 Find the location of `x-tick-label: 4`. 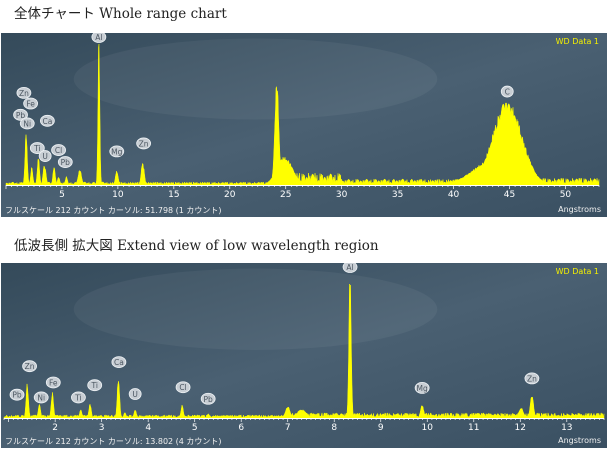

x-tick-label: 4 is located at coordinates (148, 428).